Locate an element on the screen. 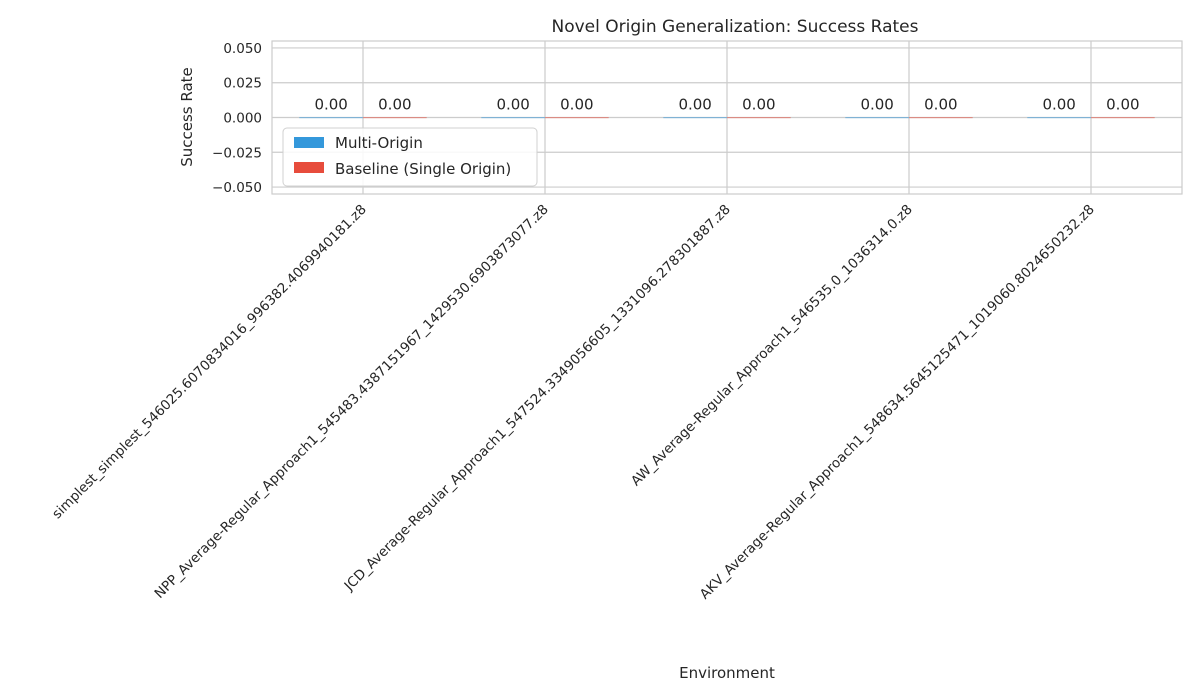 This screenshot has width=1200, height=700. legend-label-baseline: Baseline (Single Origin) is located at coordinates (423, 169).